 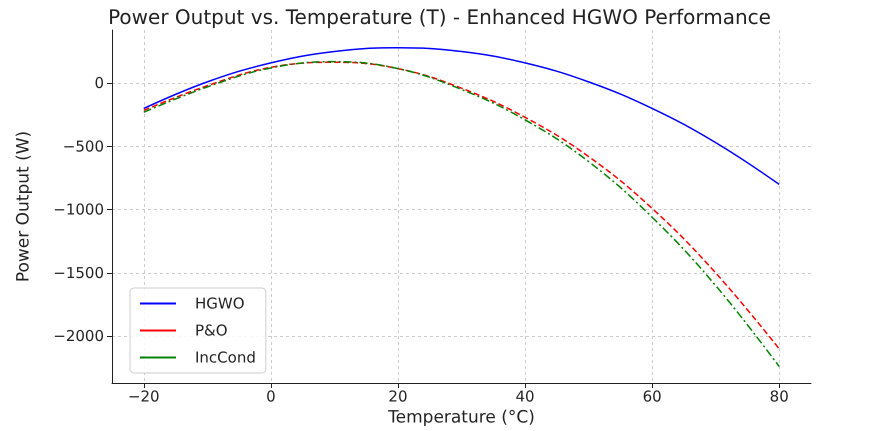 I want to click on y-tick-label: −500, so click(x=83, y=146).